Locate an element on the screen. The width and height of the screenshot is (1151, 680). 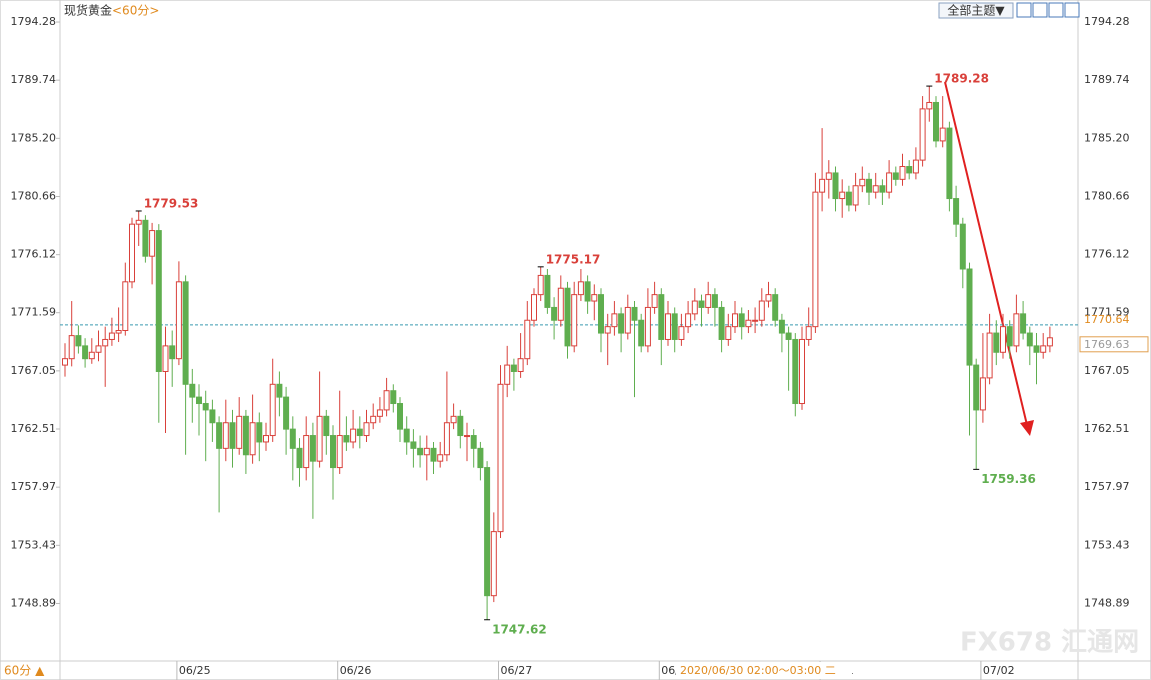
x-tick-label: 06/26 is located at coordinates (356, 670).